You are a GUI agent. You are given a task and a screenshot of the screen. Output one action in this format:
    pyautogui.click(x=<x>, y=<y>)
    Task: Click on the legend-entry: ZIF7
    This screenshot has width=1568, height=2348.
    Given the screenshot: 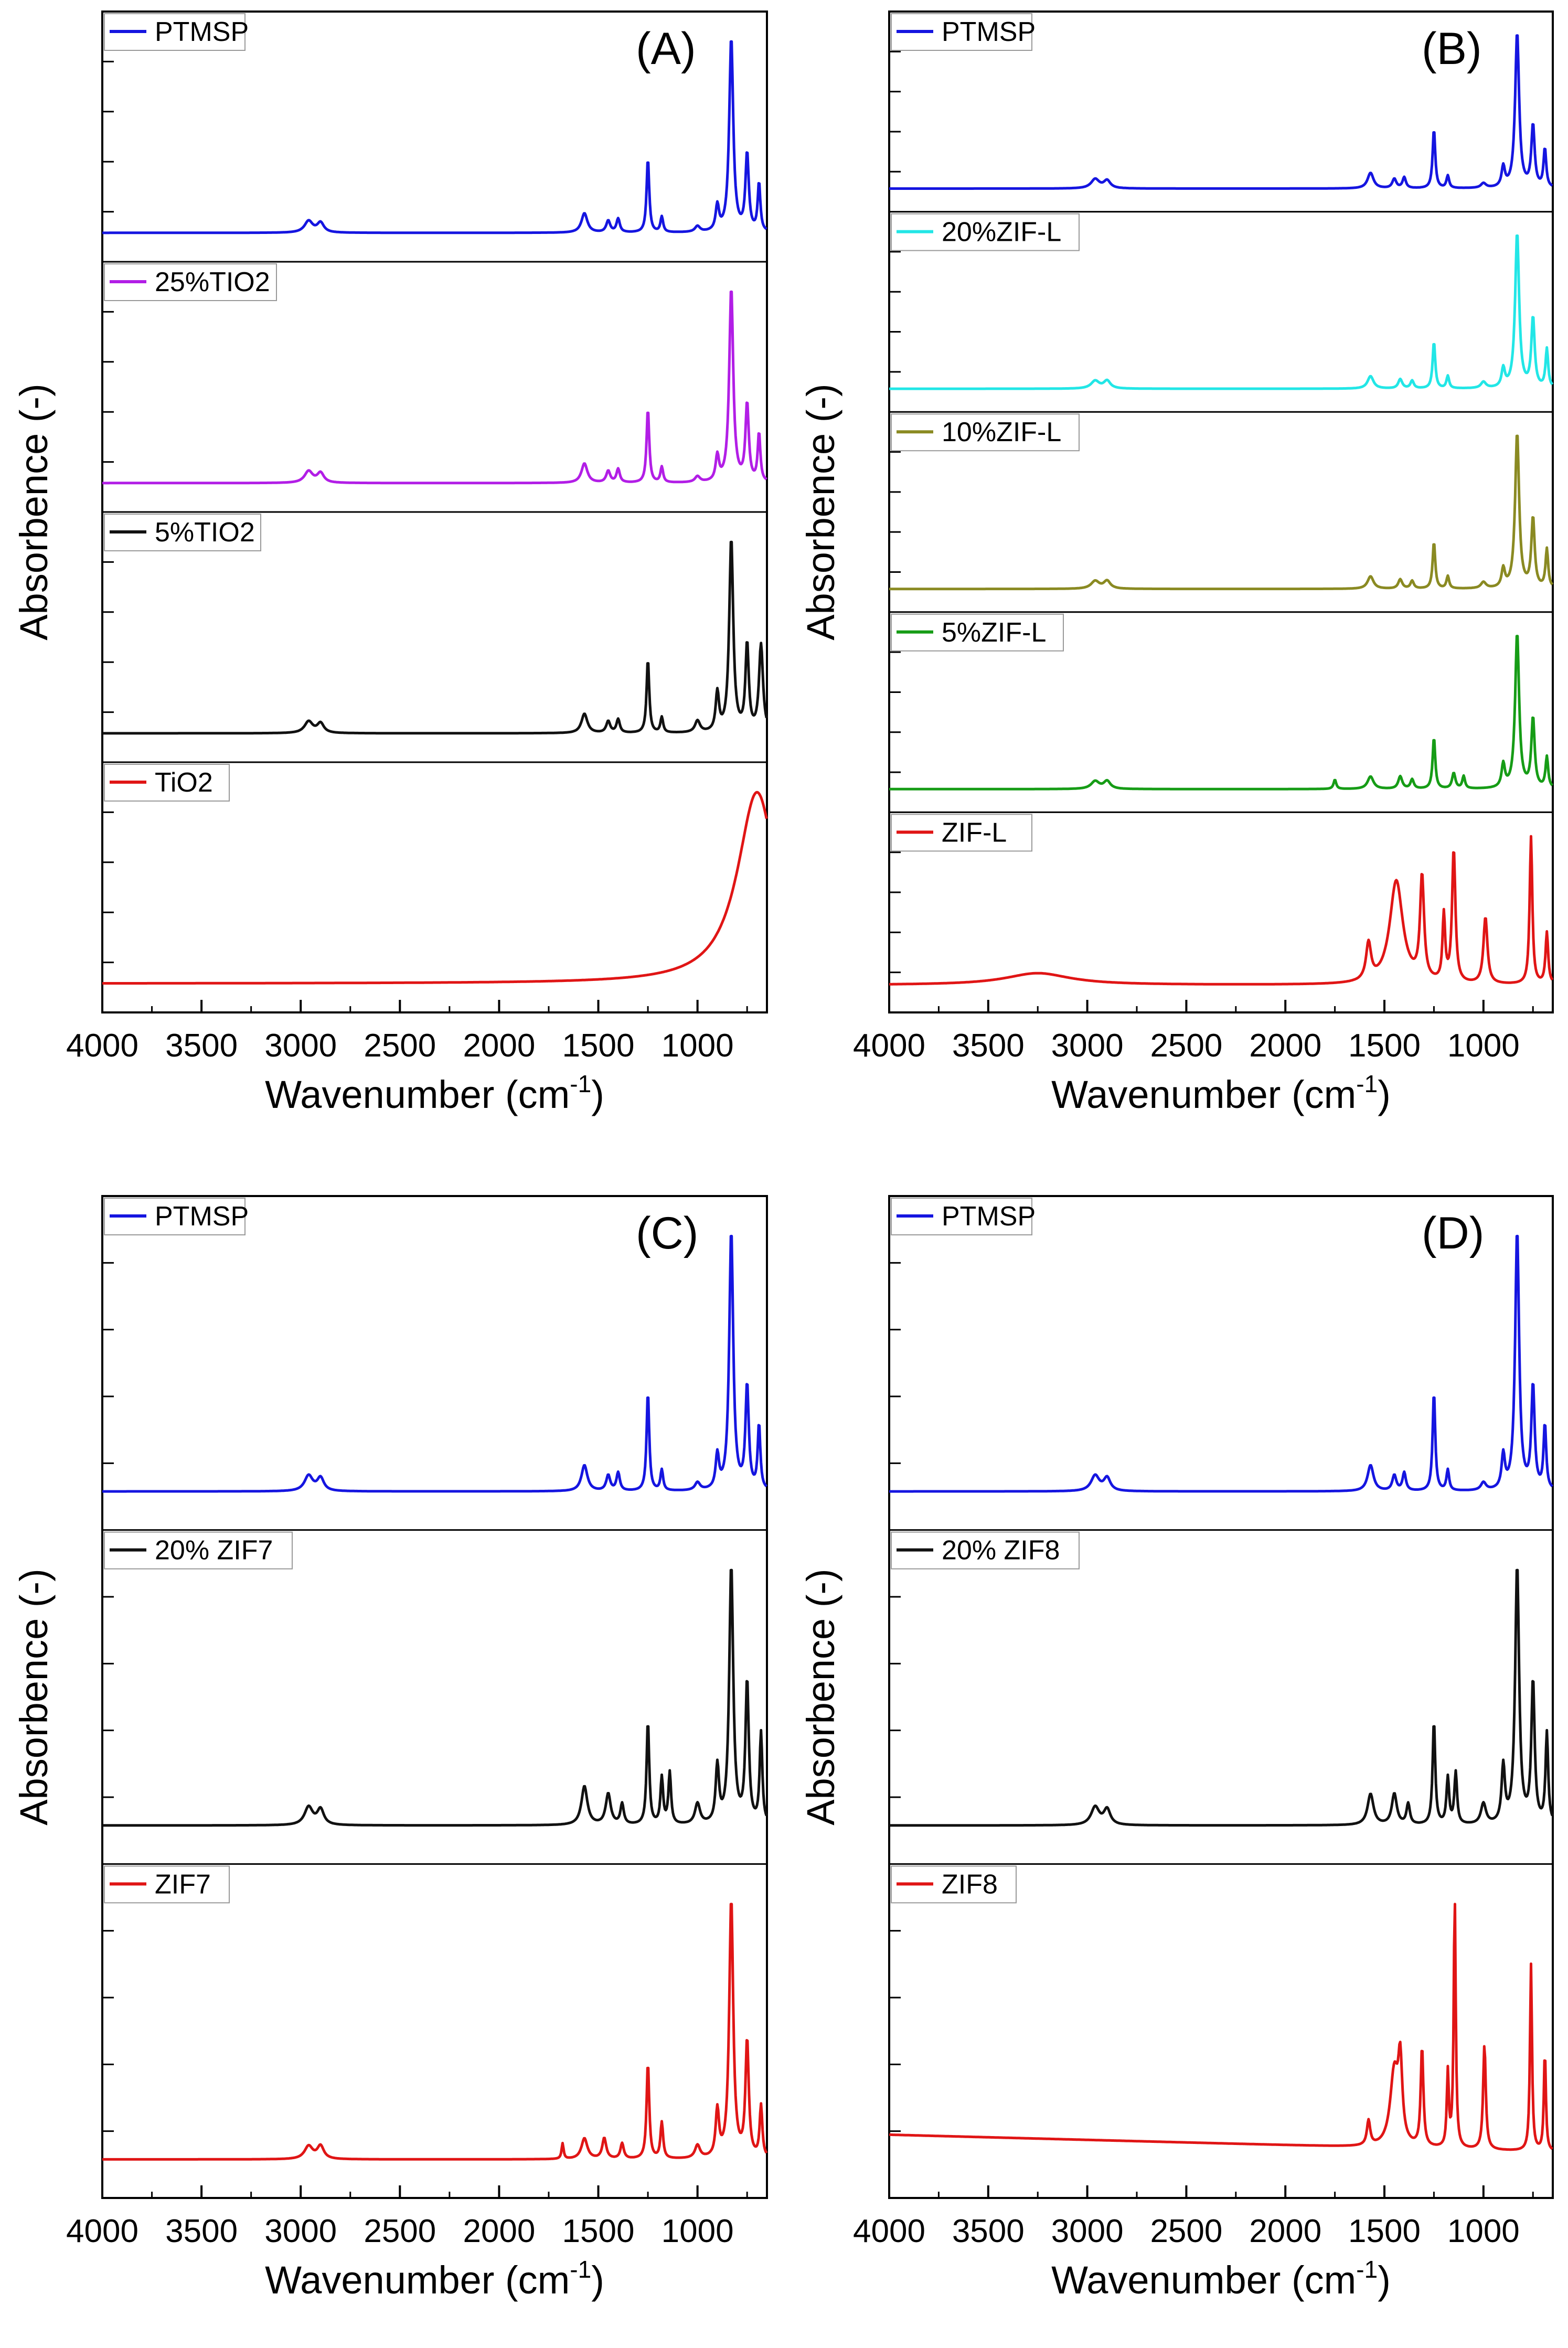 What is the action you would take?
    pyautogui.click(x=167, y=1884)
    